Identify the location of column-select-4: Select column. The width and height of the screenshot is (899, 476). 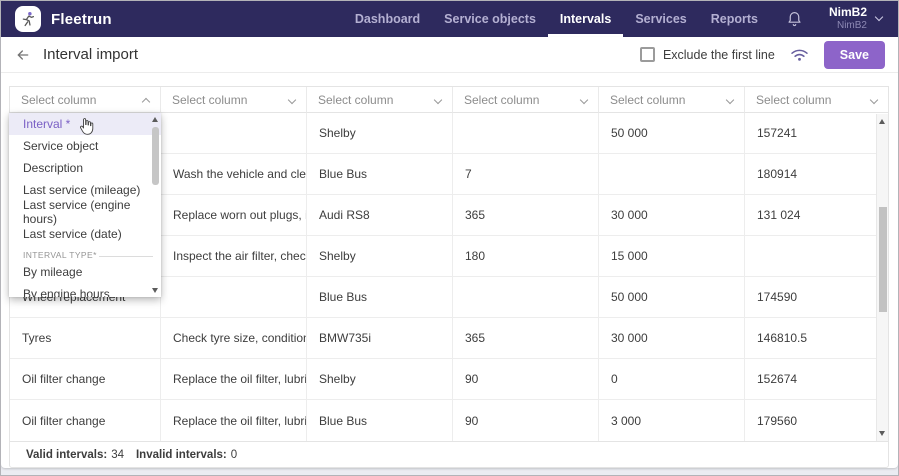
(526, 100).